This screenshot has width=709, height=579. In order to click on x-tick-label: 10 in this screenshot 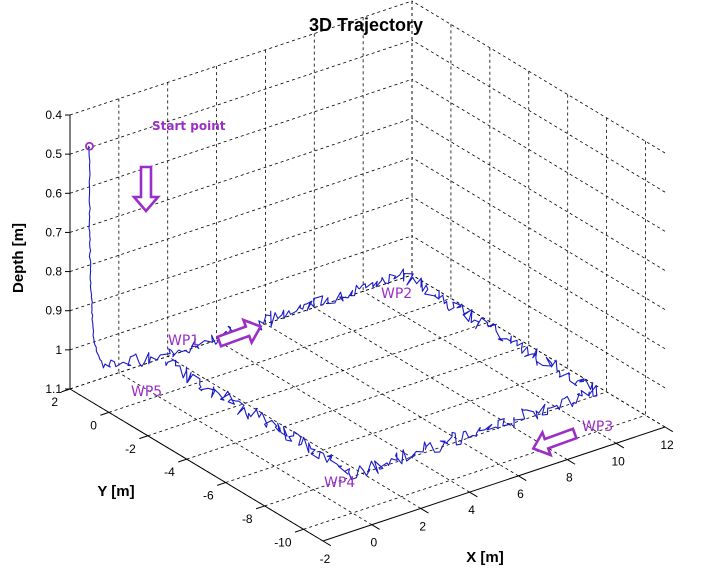, I will do `click(618, 461)`.